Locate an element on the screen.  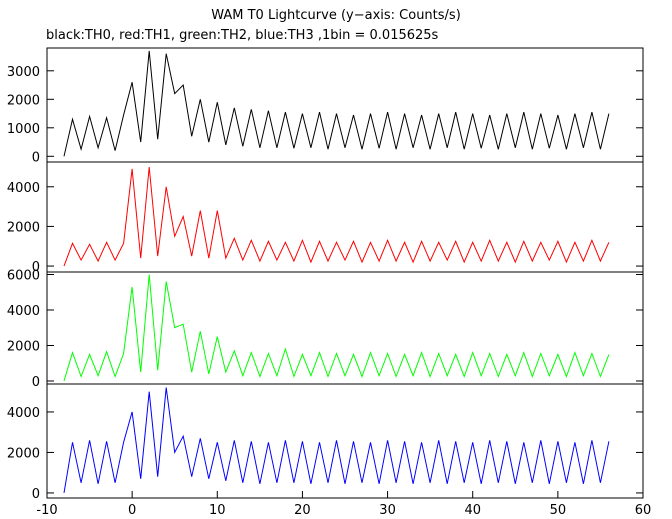
x-tick-label: 50 is located at coordinates (558, 509).